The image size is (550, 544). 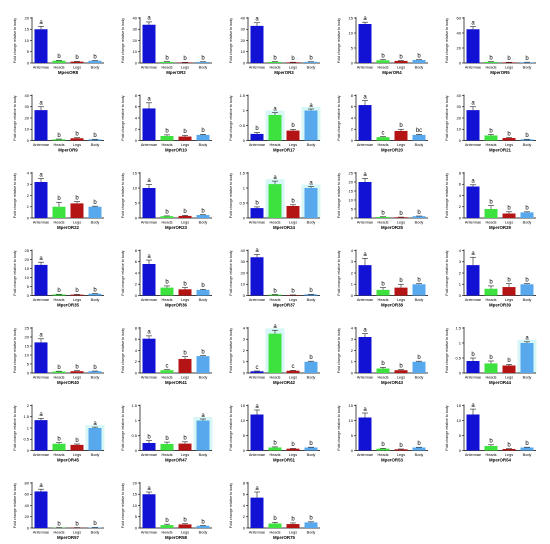 What do you see at coordinates (134, 405) in the screenshot?
I see `y-tick-label: 1.5` at bounding box center [134, 405].